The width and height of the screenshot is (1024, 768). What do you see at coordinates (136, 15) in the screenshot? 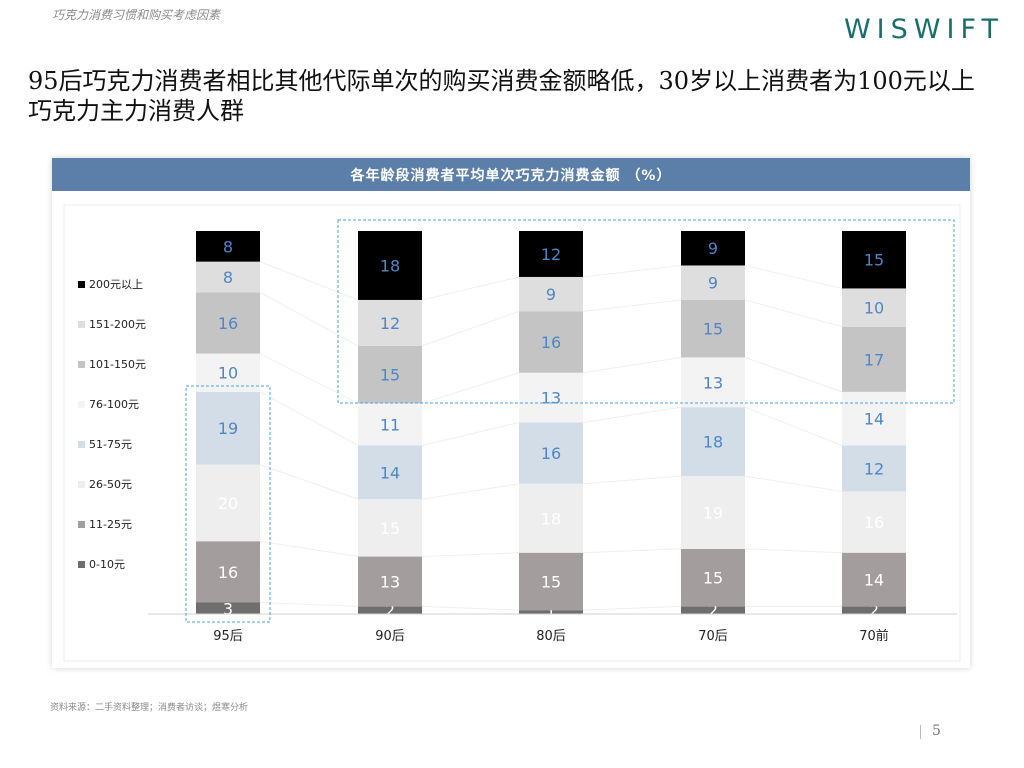
I see `header-note: 巧克力消费习惯和购买考虑因素` at bounding box center [136, 15].